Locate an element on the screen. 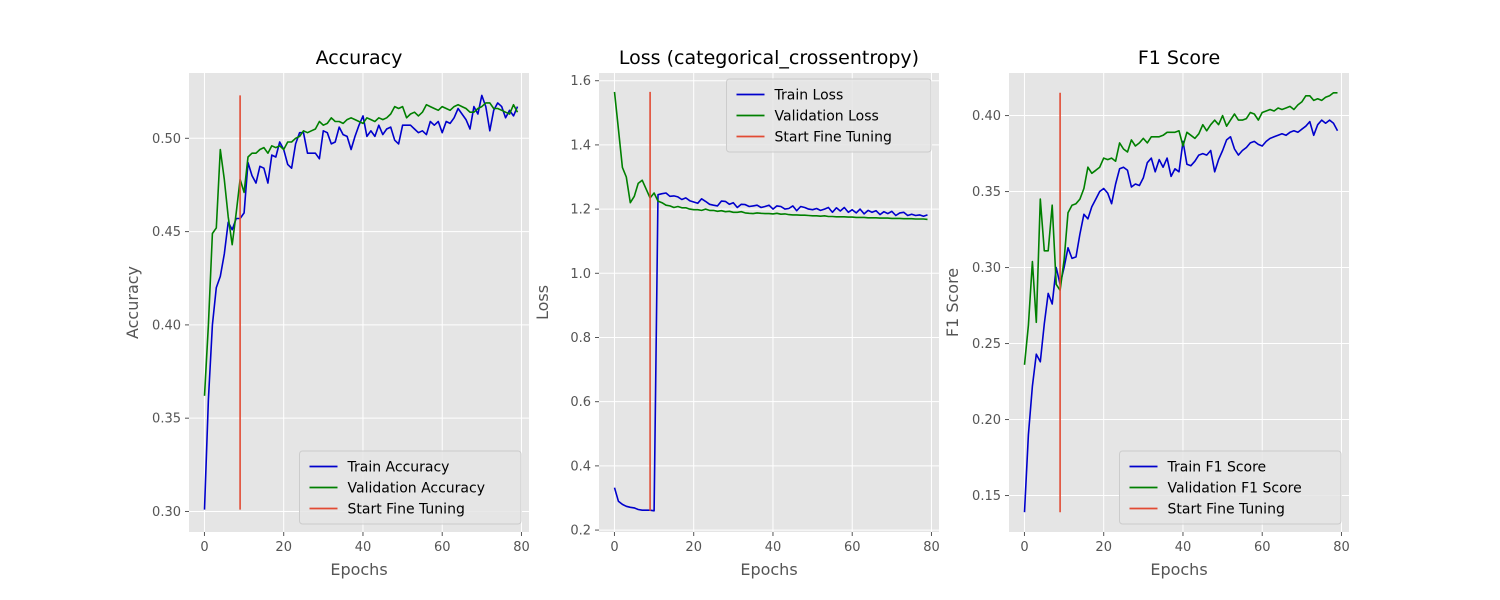 The width and height of the screenshot is (1500, 600). chart-3-legend-label-train-f1-score: Train F1 Score is located at coordinates (1217, 468).